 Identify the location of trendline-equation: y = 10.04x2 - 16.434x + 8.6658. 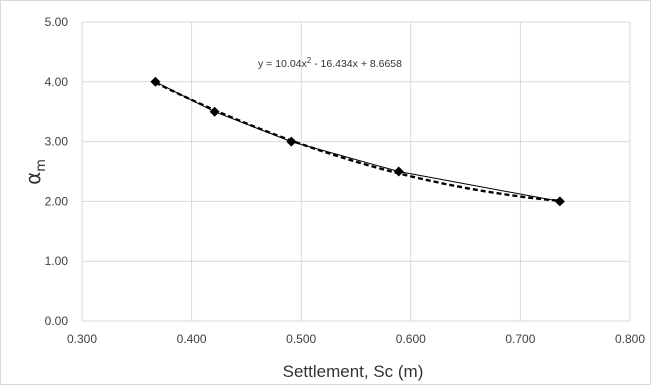
(330, 63).